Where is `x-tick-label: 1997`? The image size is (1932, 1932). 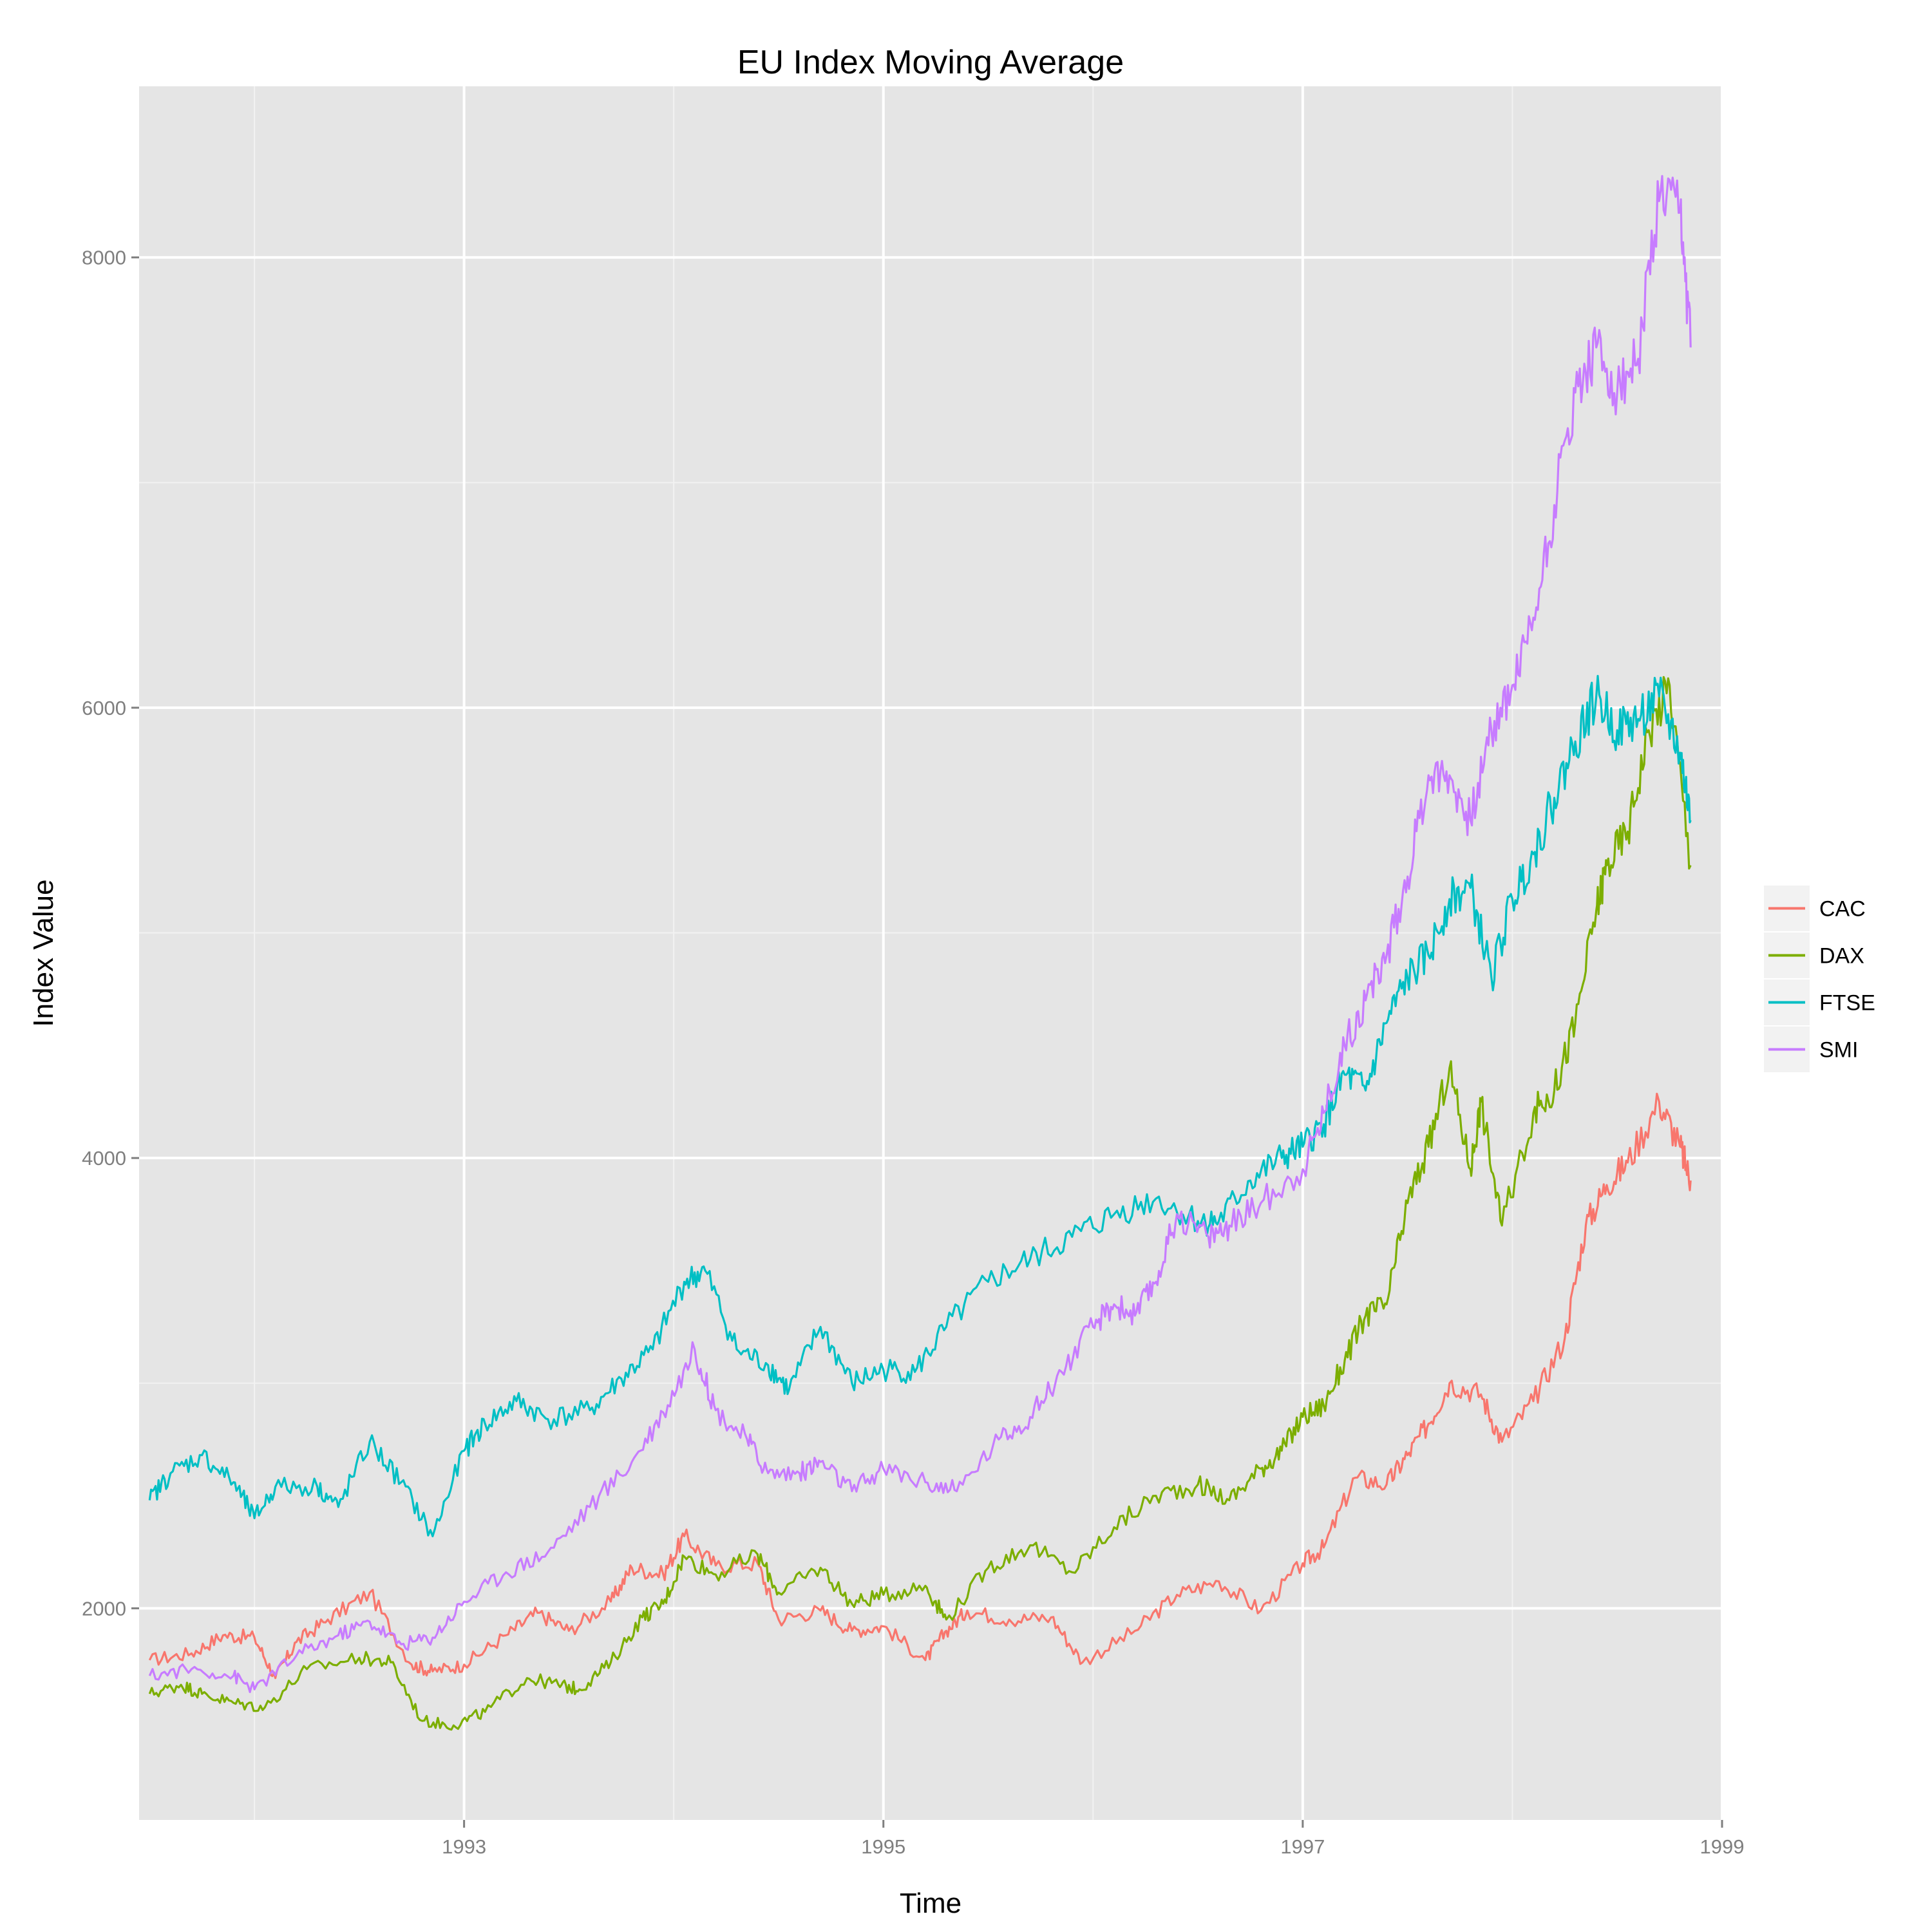
x-tick-label: 1997 is located at coordinates (1302, 1847).